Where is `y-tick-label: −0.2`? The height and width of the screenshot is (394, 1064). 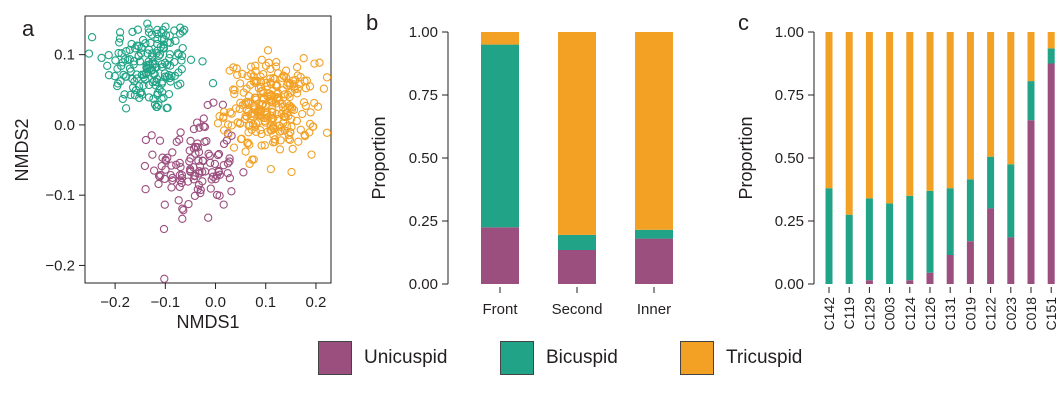
y-tick-label: −0.2 is located at coordinates (60, 265).